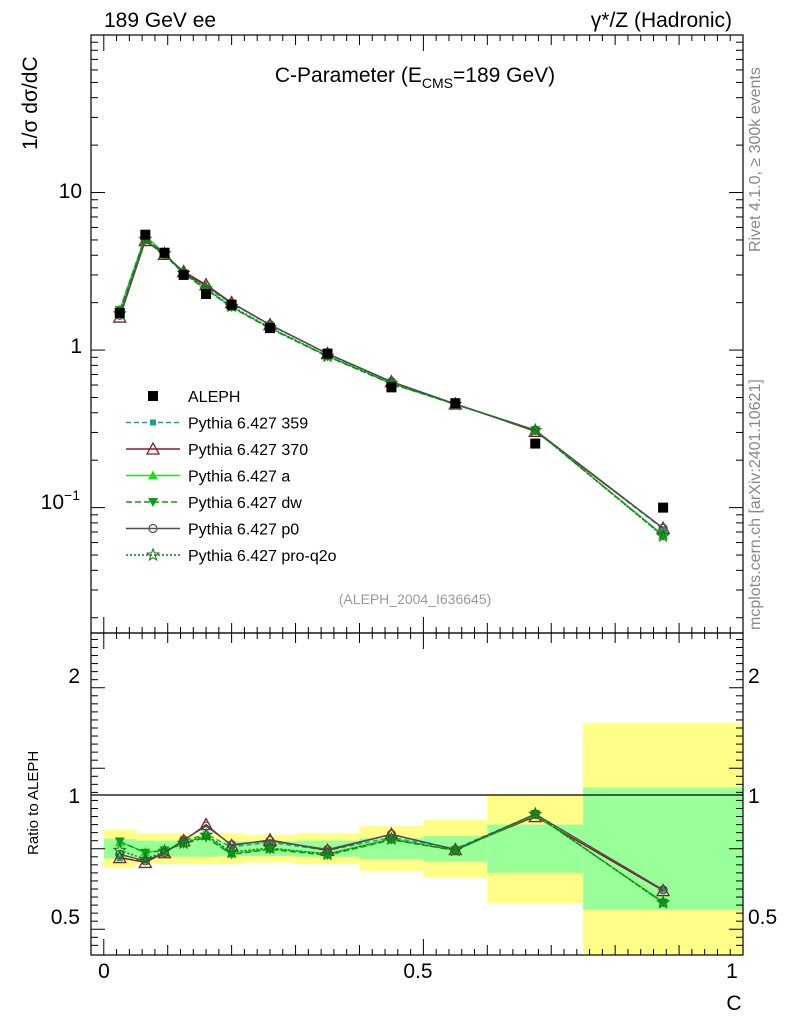 The width and height of the screenshot is (786, 1024). What do you see at coordinates (153, 502) in the screenshot?
I see `legend-marker-dw` at bounding box center [153, 502].